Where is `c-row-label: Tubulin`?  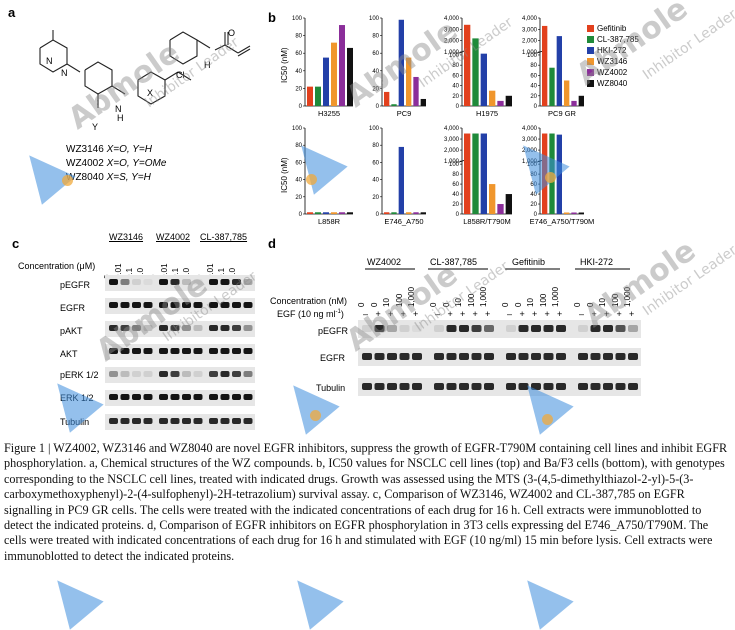
c-row-label: Tubulin is located at coordinates (75, 422).